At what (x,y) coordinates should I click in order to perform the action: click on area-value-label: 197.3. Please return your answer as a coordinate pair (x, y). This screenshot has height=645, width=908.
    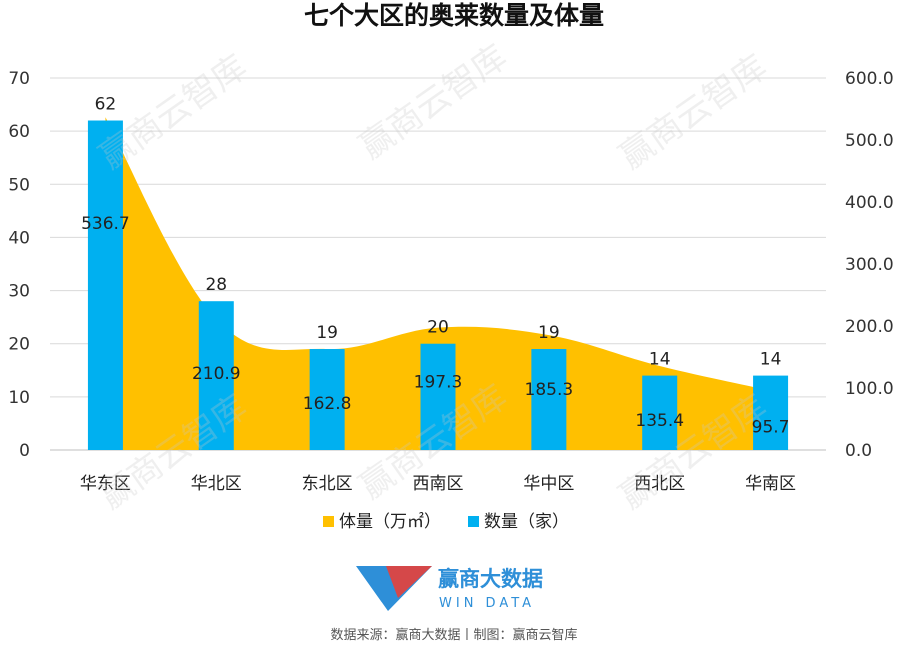
    Looking at the image, I should click on (438, 383).